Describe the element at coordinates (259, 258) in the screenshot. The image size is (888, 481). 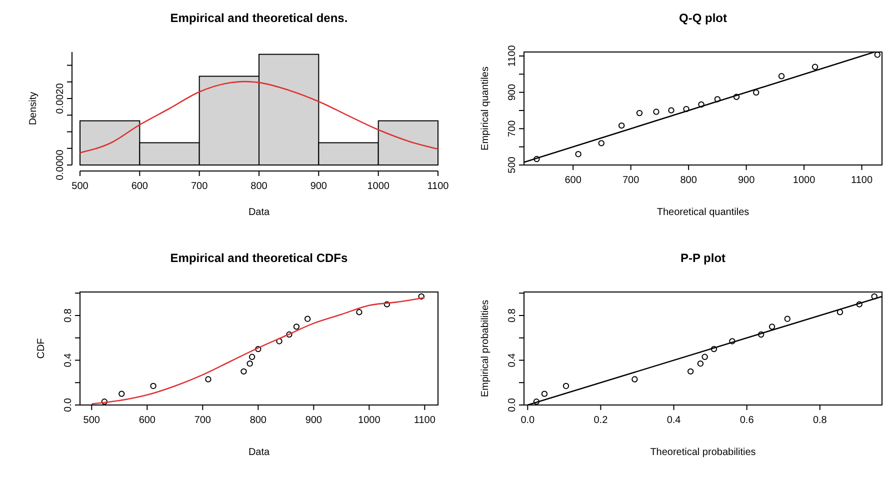
I see `chart-title: Empirical and theoretical CDFs` at that location.